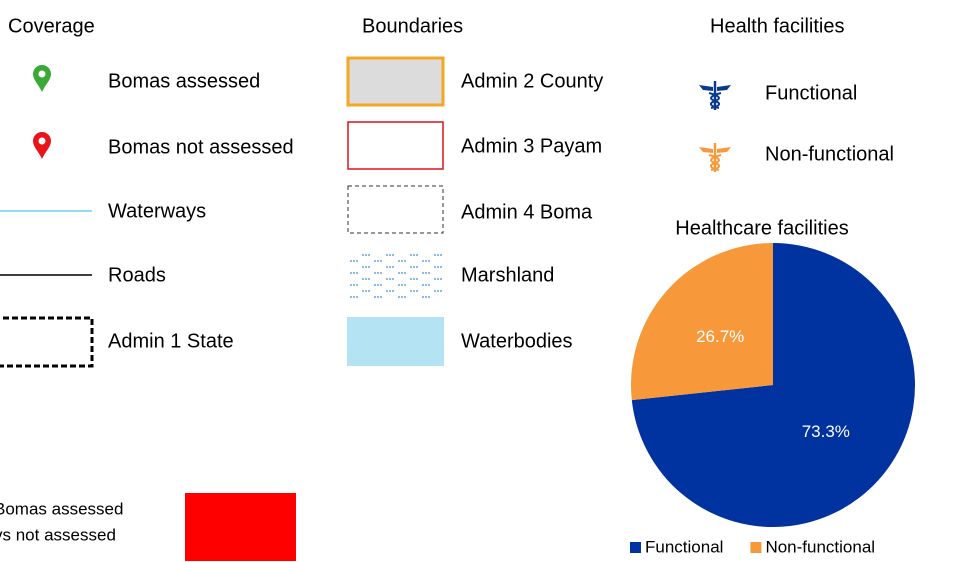 This screenshot has height=562, width=969. What do you see at coordinates (137, 275) in the screenshot?
I see `legend-label: Roads` at bounding box center [137, 275].